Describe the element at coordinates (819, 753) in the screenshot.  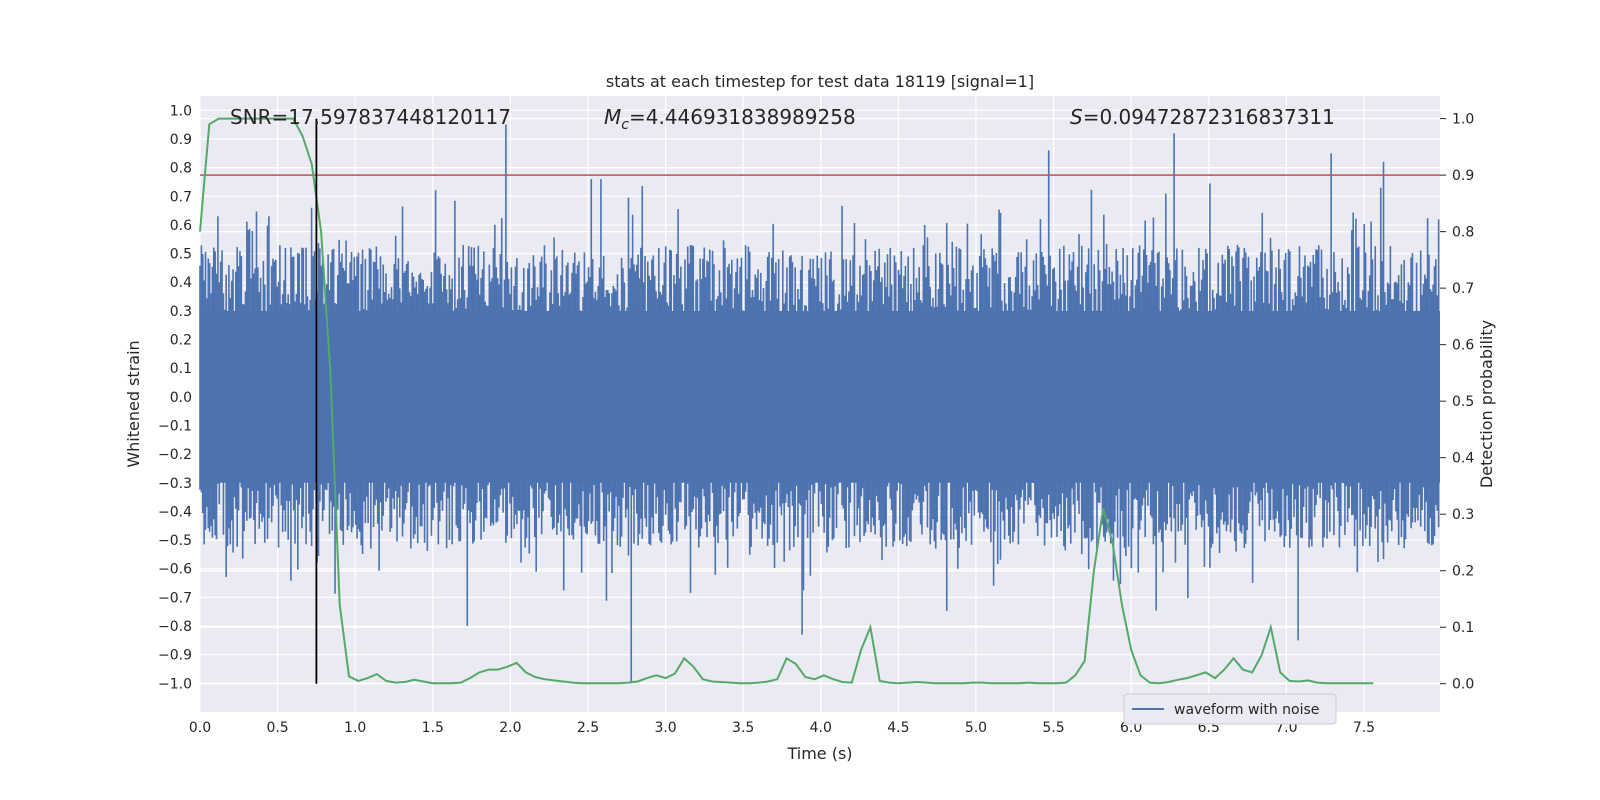
I see `x-axis-label: Time (s)` at that location.